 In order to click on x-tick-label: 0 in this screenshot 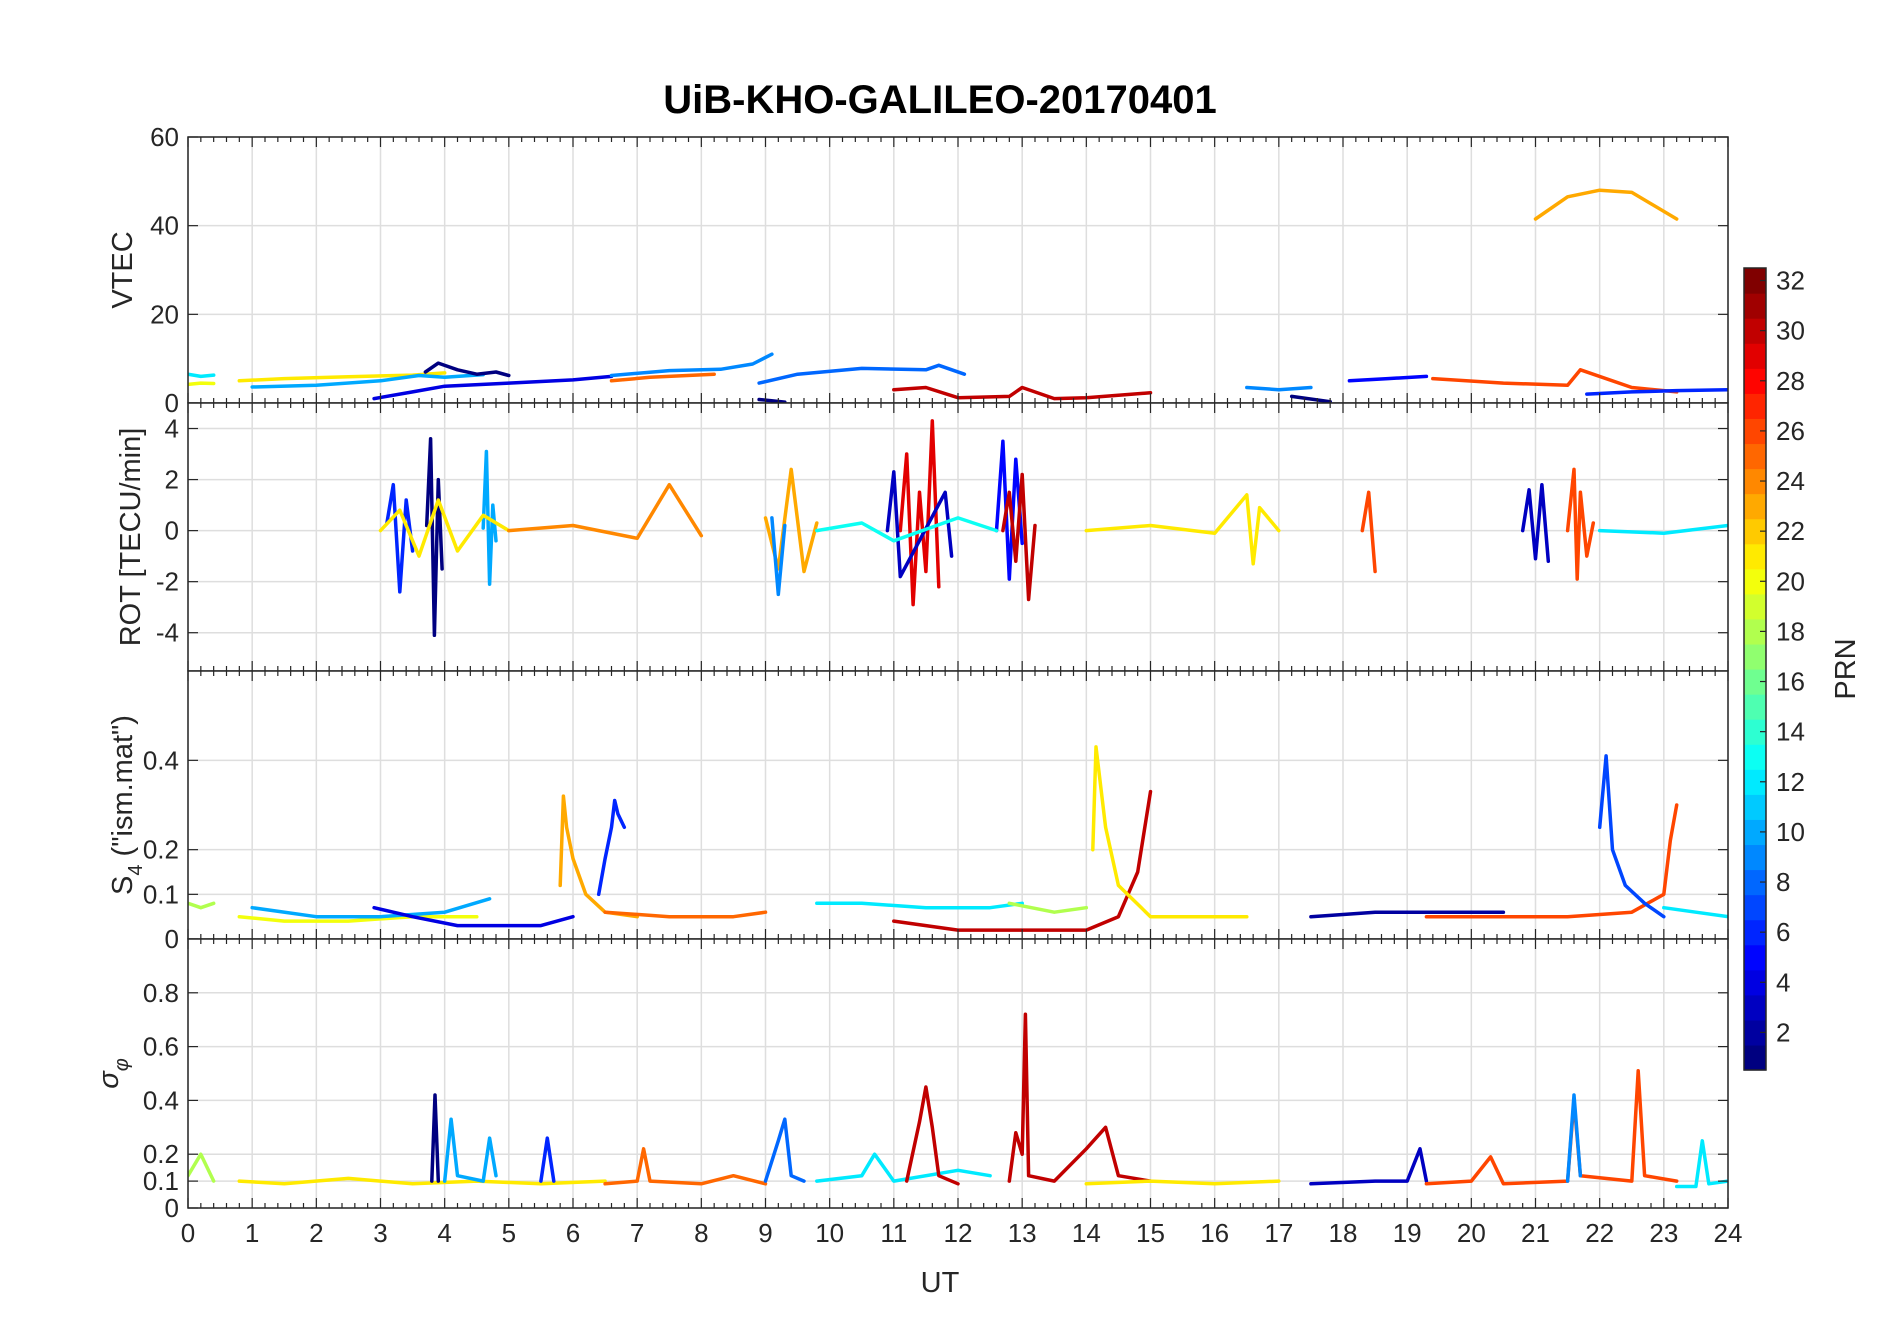, I will do `click(188, 1233)`.